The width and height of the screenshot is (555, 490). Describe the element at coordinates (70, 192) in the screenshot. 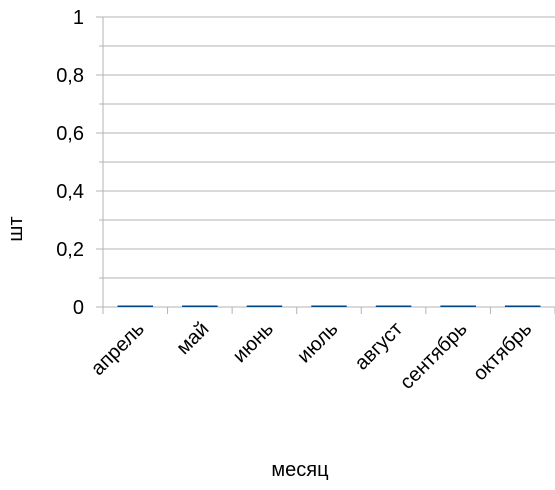

I see `y-tick-label: 0,4` at that location.